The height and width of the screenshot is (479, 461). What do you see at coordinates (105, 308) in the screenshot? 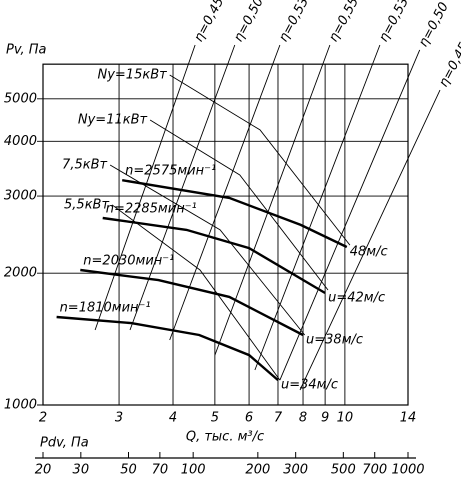
I see `curve-label: n=1810мин⁻¹` at bounding box center [105, 308].